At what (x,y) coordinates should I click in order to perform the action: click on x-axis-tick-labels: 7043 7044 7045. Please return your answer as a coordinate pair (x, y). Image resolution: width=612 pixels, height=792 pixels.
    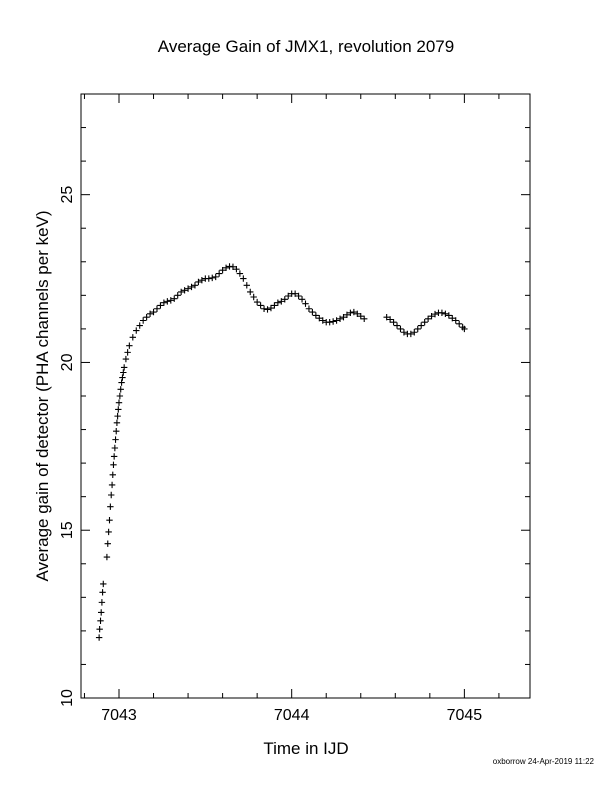
    Looking at the image, I should click on (291, 715).